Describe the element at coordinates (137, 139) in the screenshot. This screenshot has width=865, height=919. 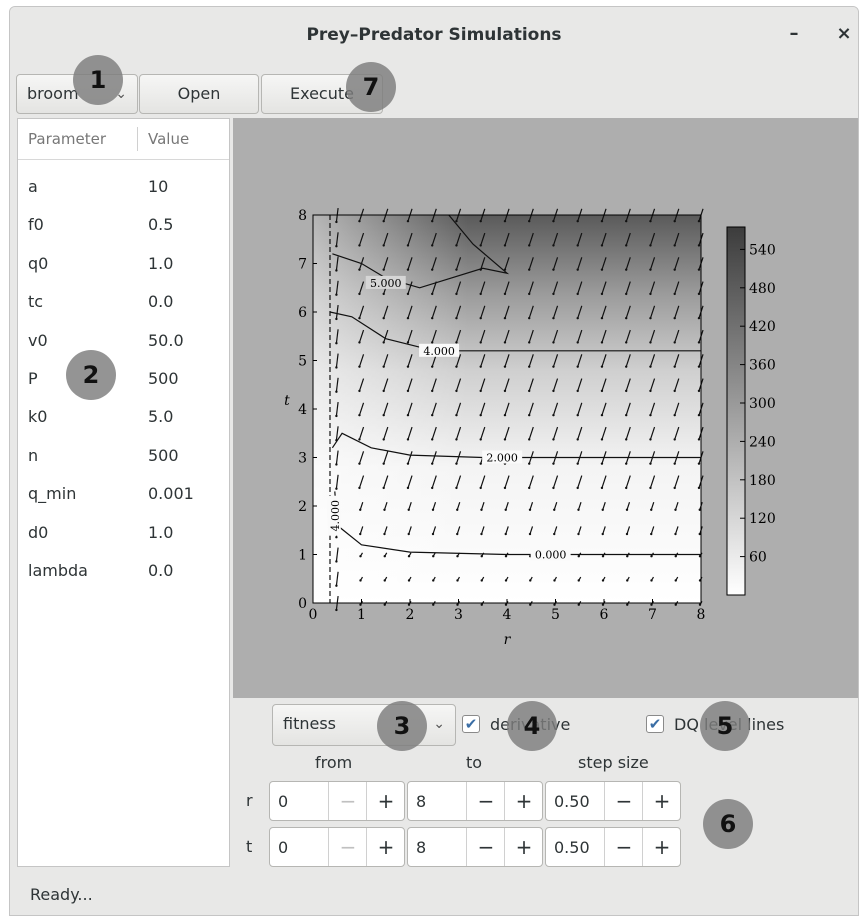
I see `column-divider` at that location.